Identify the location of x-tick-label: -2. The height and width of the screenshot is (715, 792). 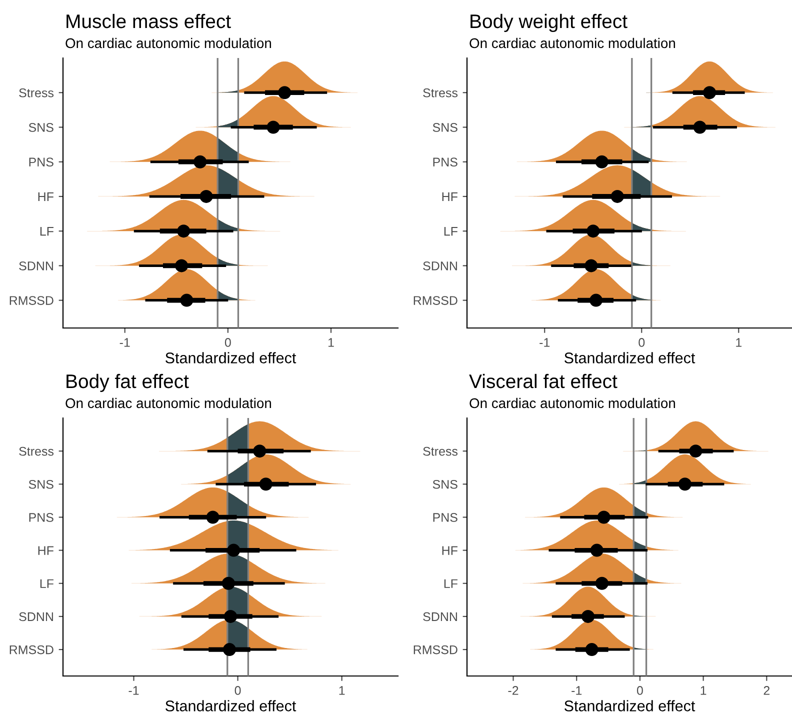
(513, 690).